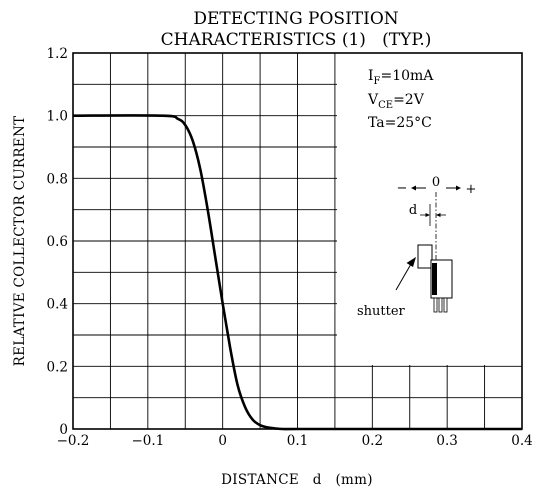 Image resolution: width=538 pixels, height=493 pixels. What do you see at coordinates (403, 277) in the screenshot?
I see `shutter-leader-line` at bounding box center [403, 277].